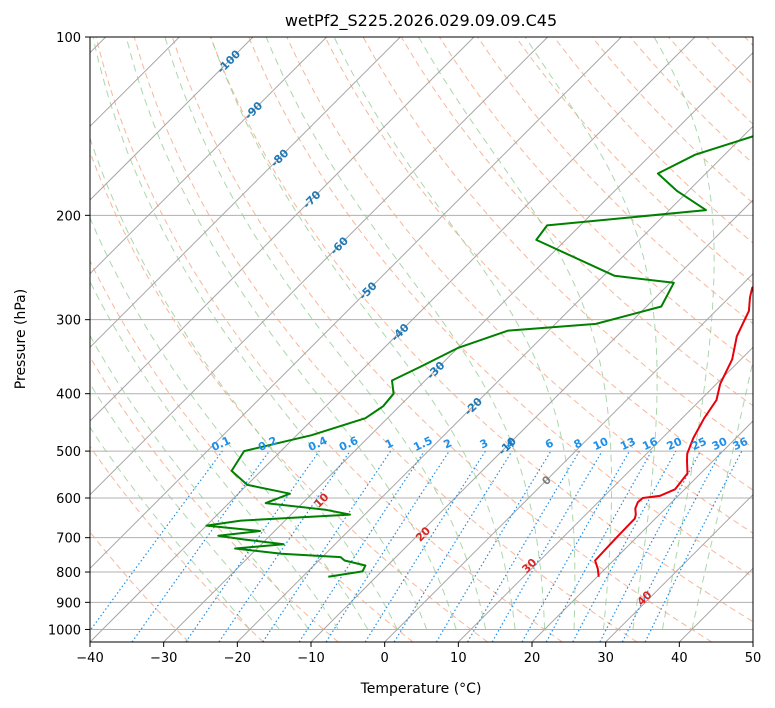 The height and width of the screenshot is (708, 775). Describe the element at coordinates (741, 444) in the screenshot. I see `mixing-ratio-label: 36` at that location.